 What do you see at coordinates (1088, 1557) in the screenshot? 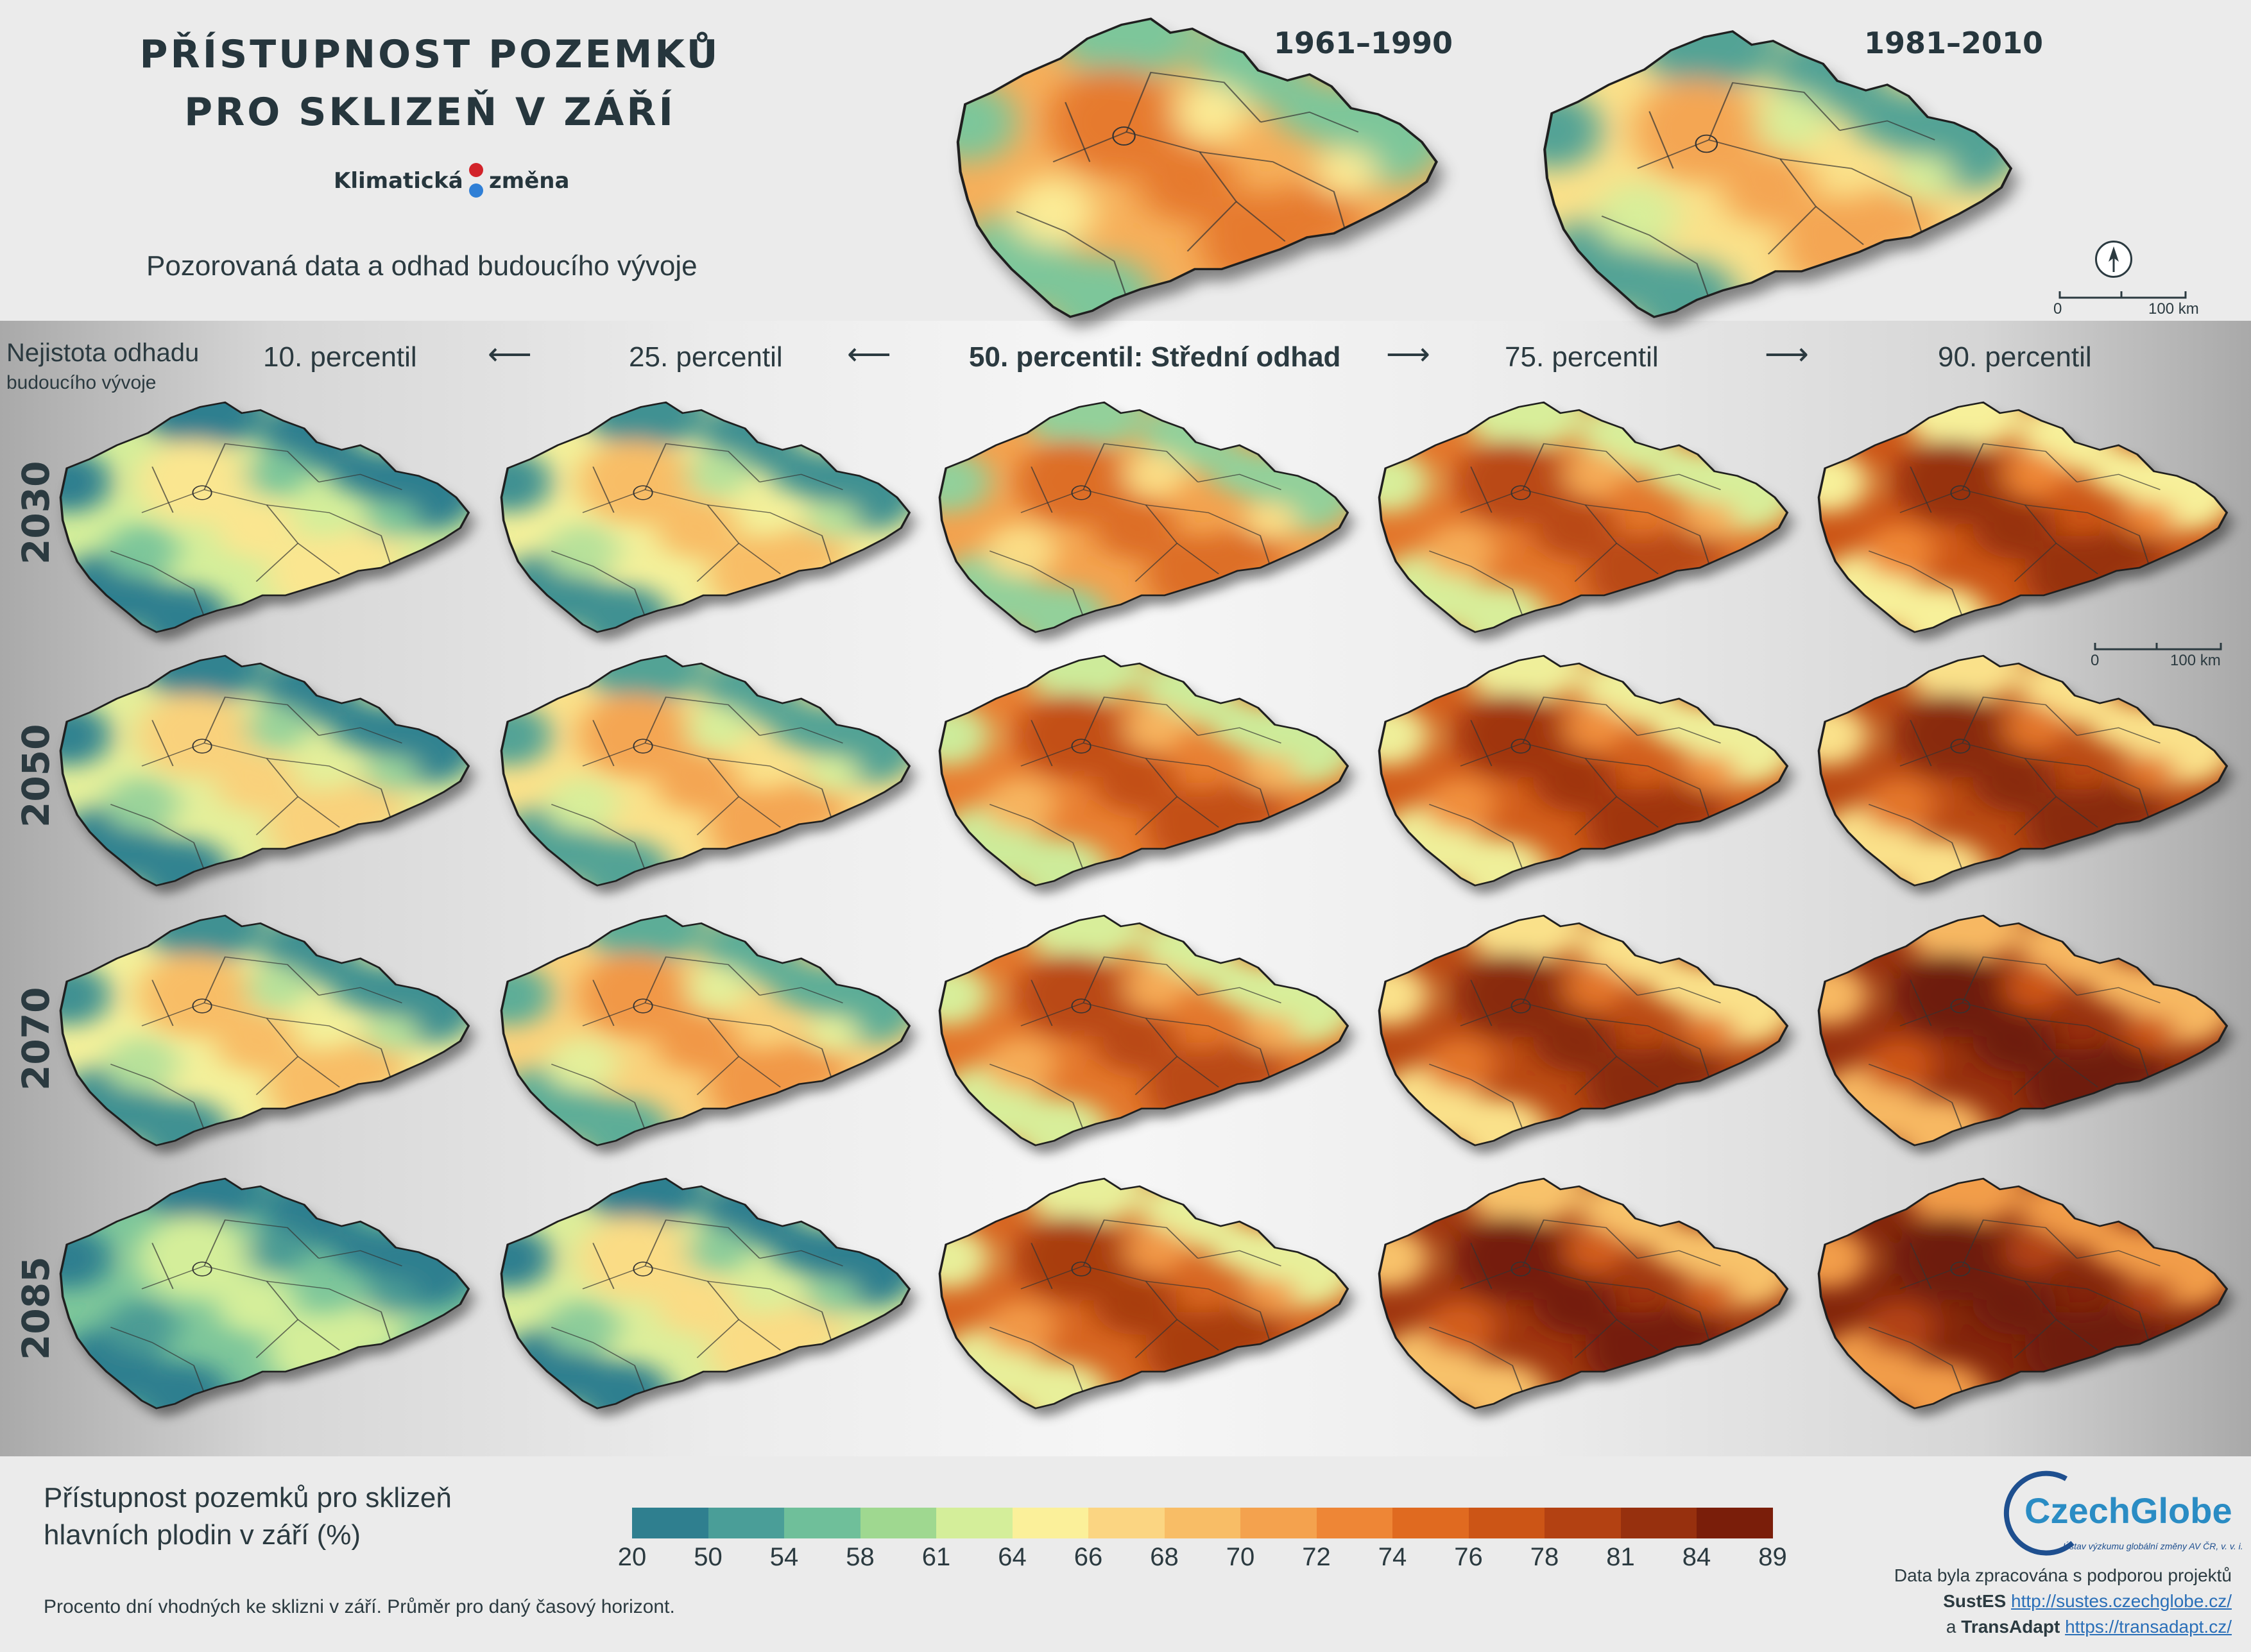
I see `legend-tick-label: 66` at bounding box center [1088, 1557].